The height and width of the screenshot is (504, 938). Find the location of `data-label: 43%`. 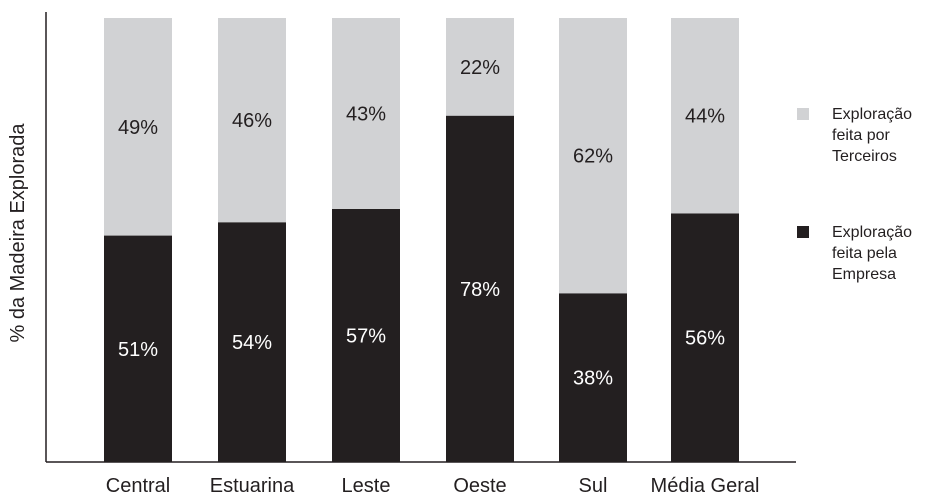

data-label: 43% is located at coordinates (366, 114).